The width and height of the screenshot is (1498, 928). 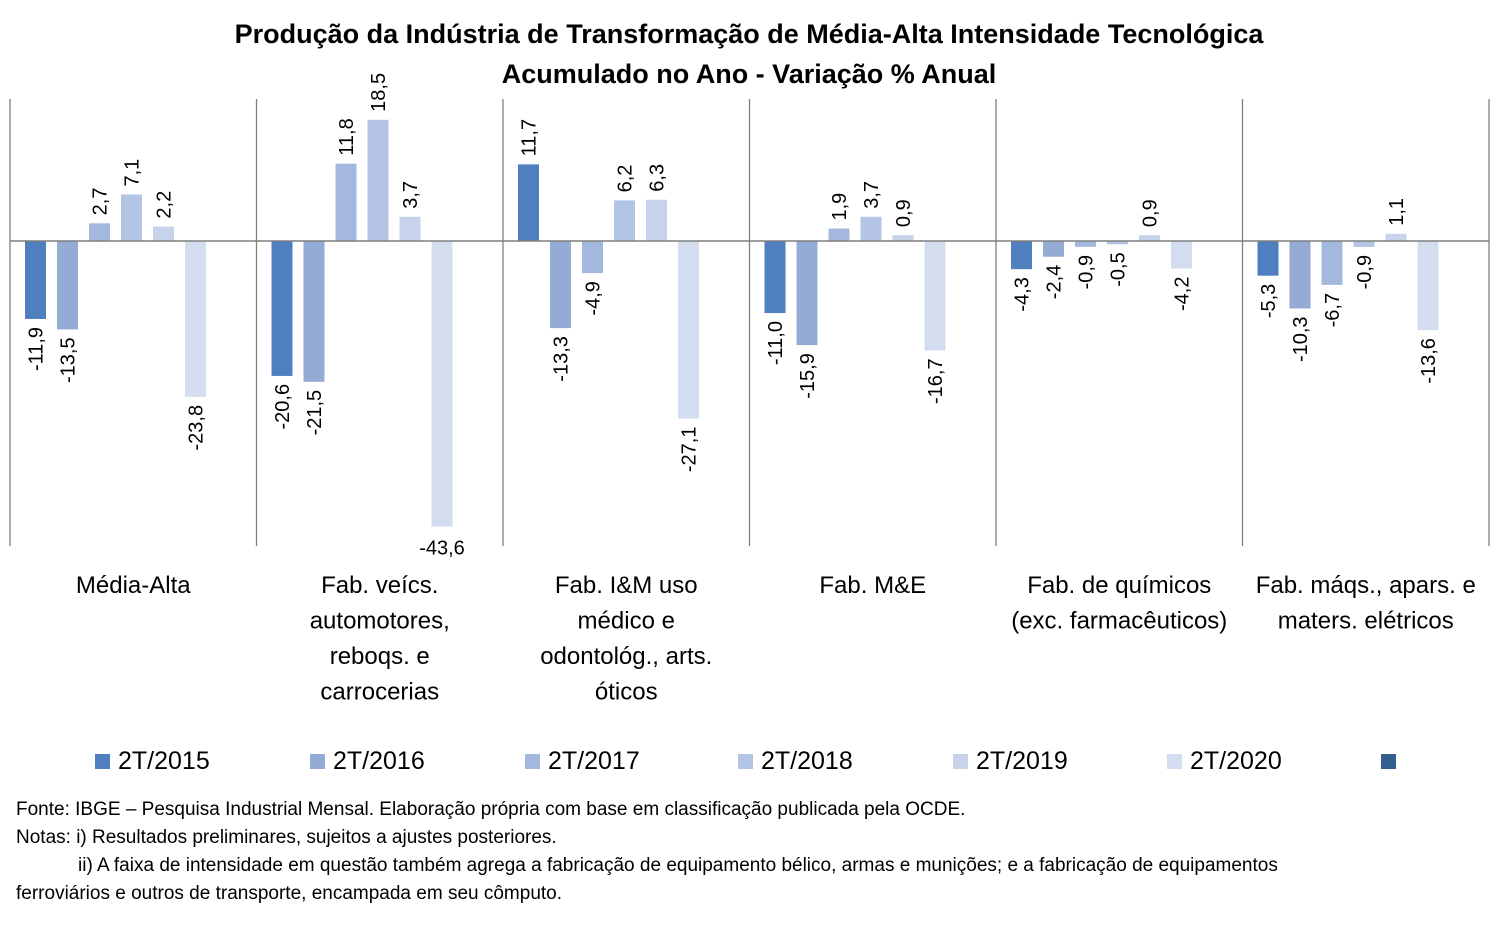 I want to click on bar-2T/2017-0, so click(x=99, y=232).